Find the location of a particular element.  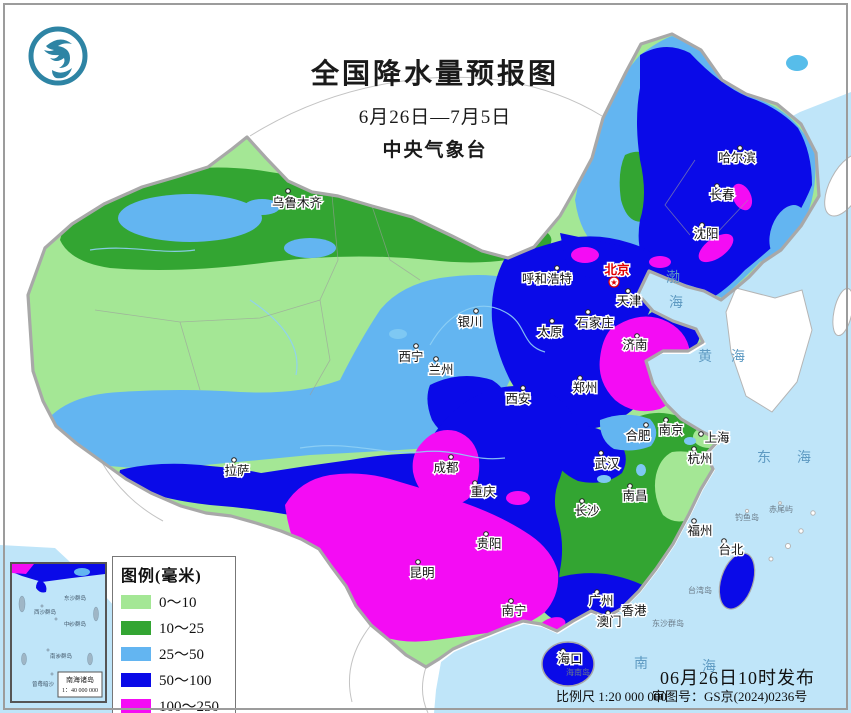

city-福州: 福州 is located at coordinates (700, 529).